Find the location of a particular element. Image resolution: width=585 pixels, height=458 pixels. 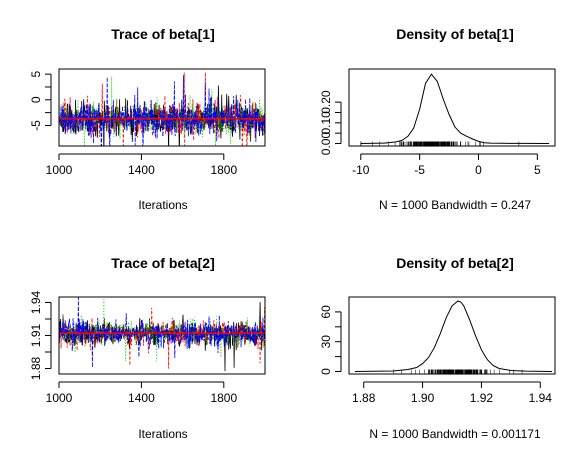

trace-beta1-title: Trace of beta[1] is located at coordinates (162, 34).